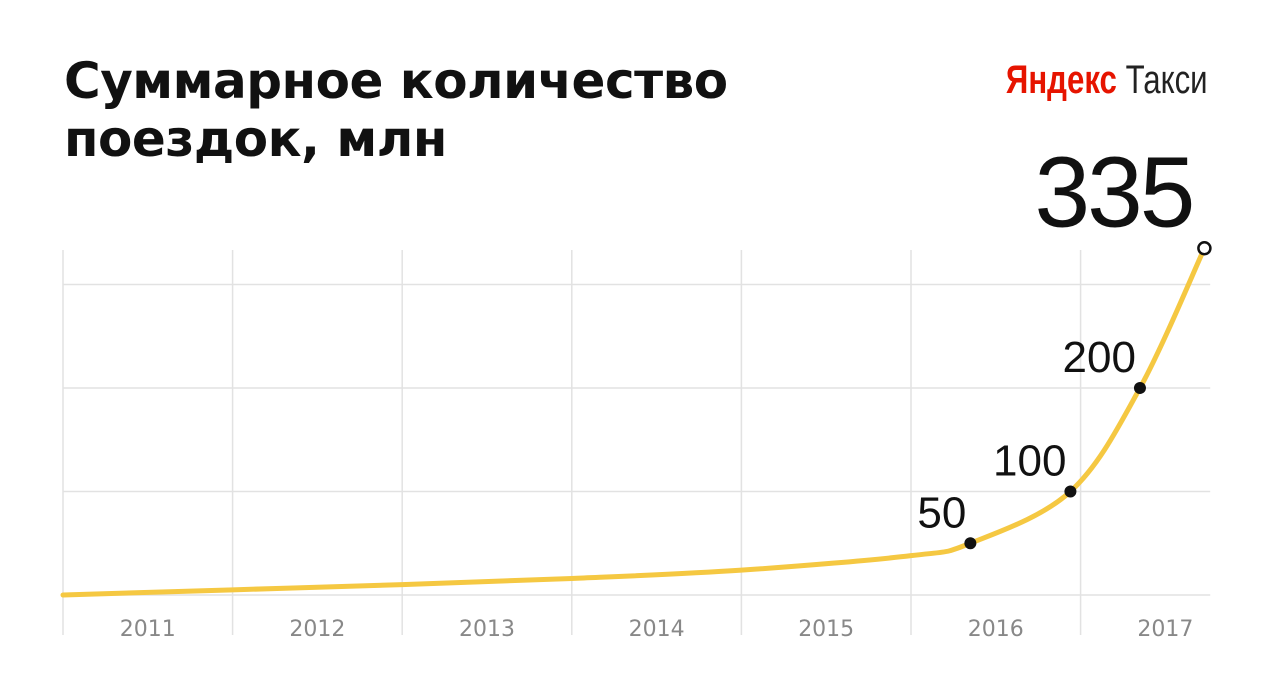 The height and width of the screenshot is (678, 1280). What do you see at coordinates (487, 629) in the screenshot?
I see `x-tick-label: 2013` at bounding box center [487, 629].